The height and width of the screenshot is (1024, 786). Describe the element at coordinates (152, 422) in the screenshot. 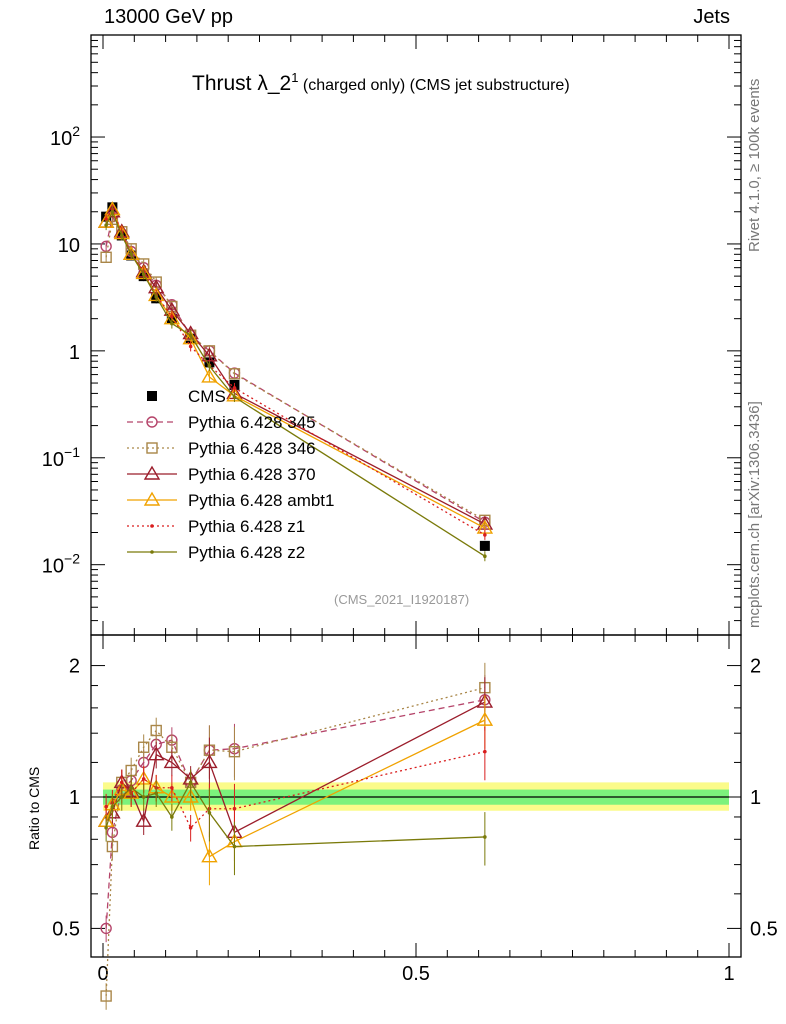

I see `legend-marker-p345` at that location.